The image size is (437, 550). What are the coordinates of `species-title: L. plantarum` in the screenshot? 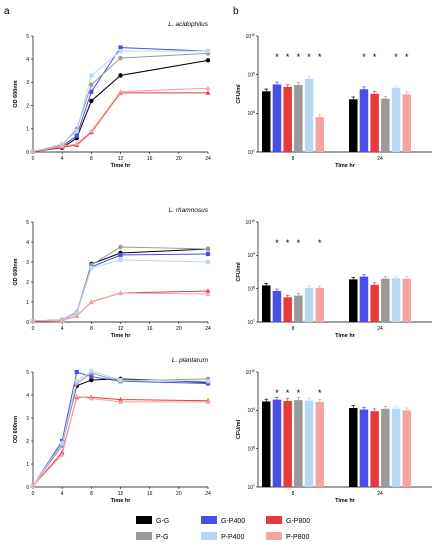 It's located at (190, 360).